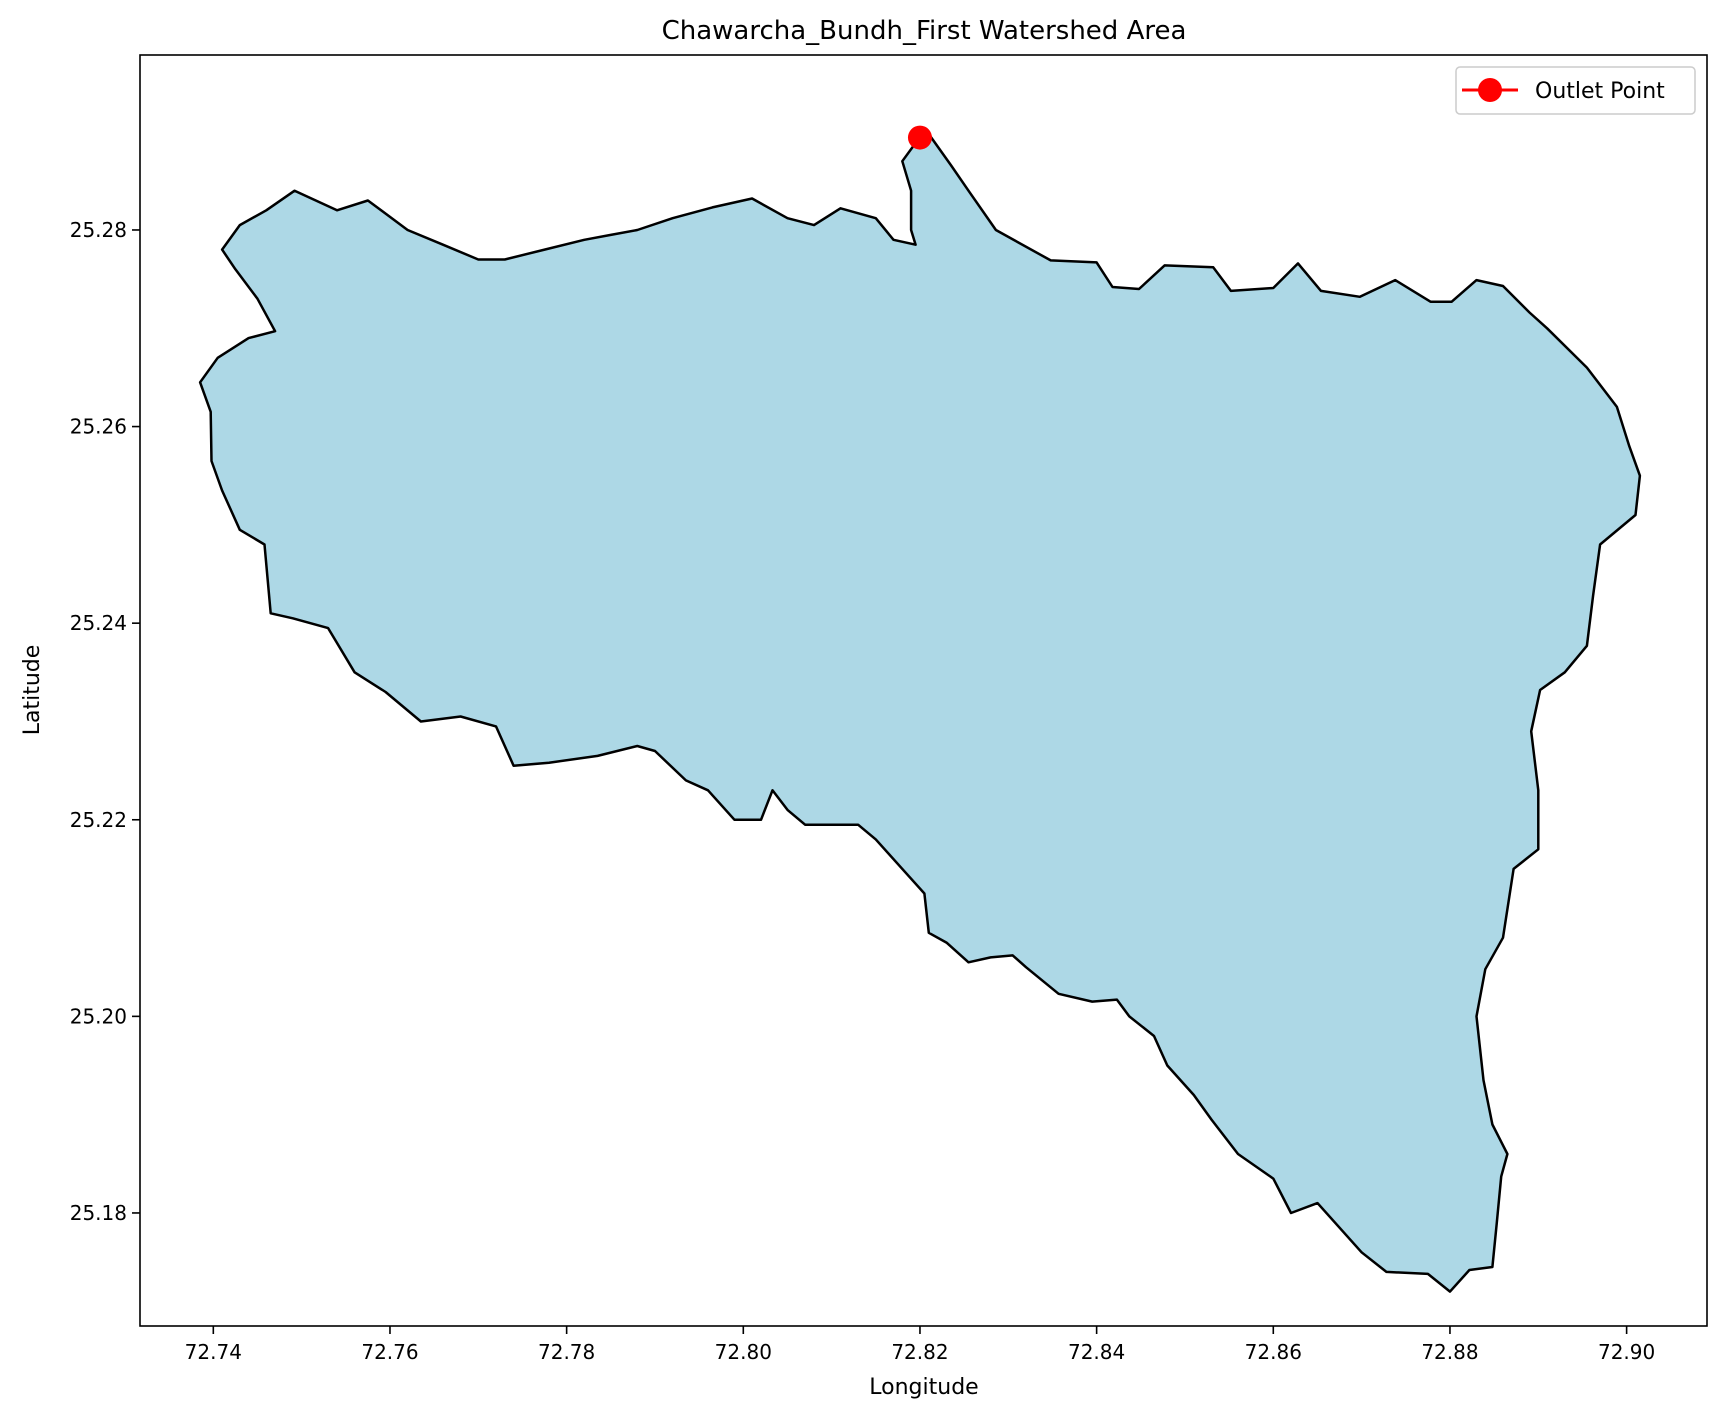  What do you see at coordinates (98, 427) in the screenshot?
I see `y-tick-label: 25.26` at bounding box center [98, 427].